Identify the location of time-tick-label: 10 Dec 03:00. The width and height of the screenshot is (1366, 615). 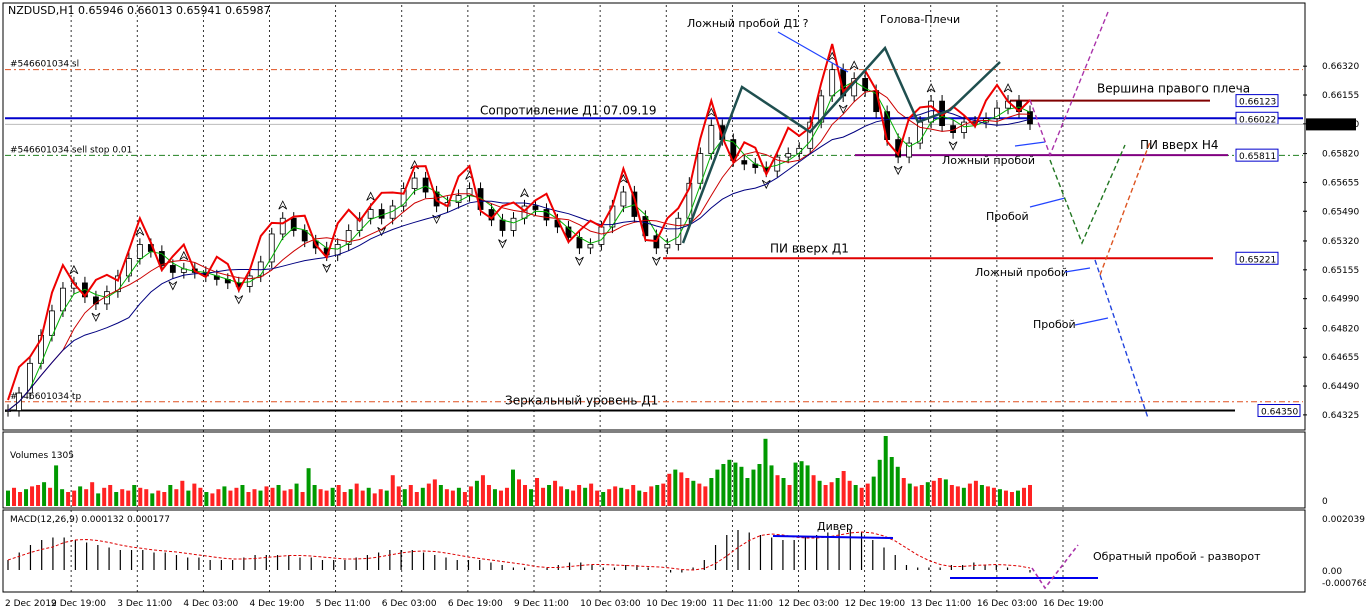
(610, 604).